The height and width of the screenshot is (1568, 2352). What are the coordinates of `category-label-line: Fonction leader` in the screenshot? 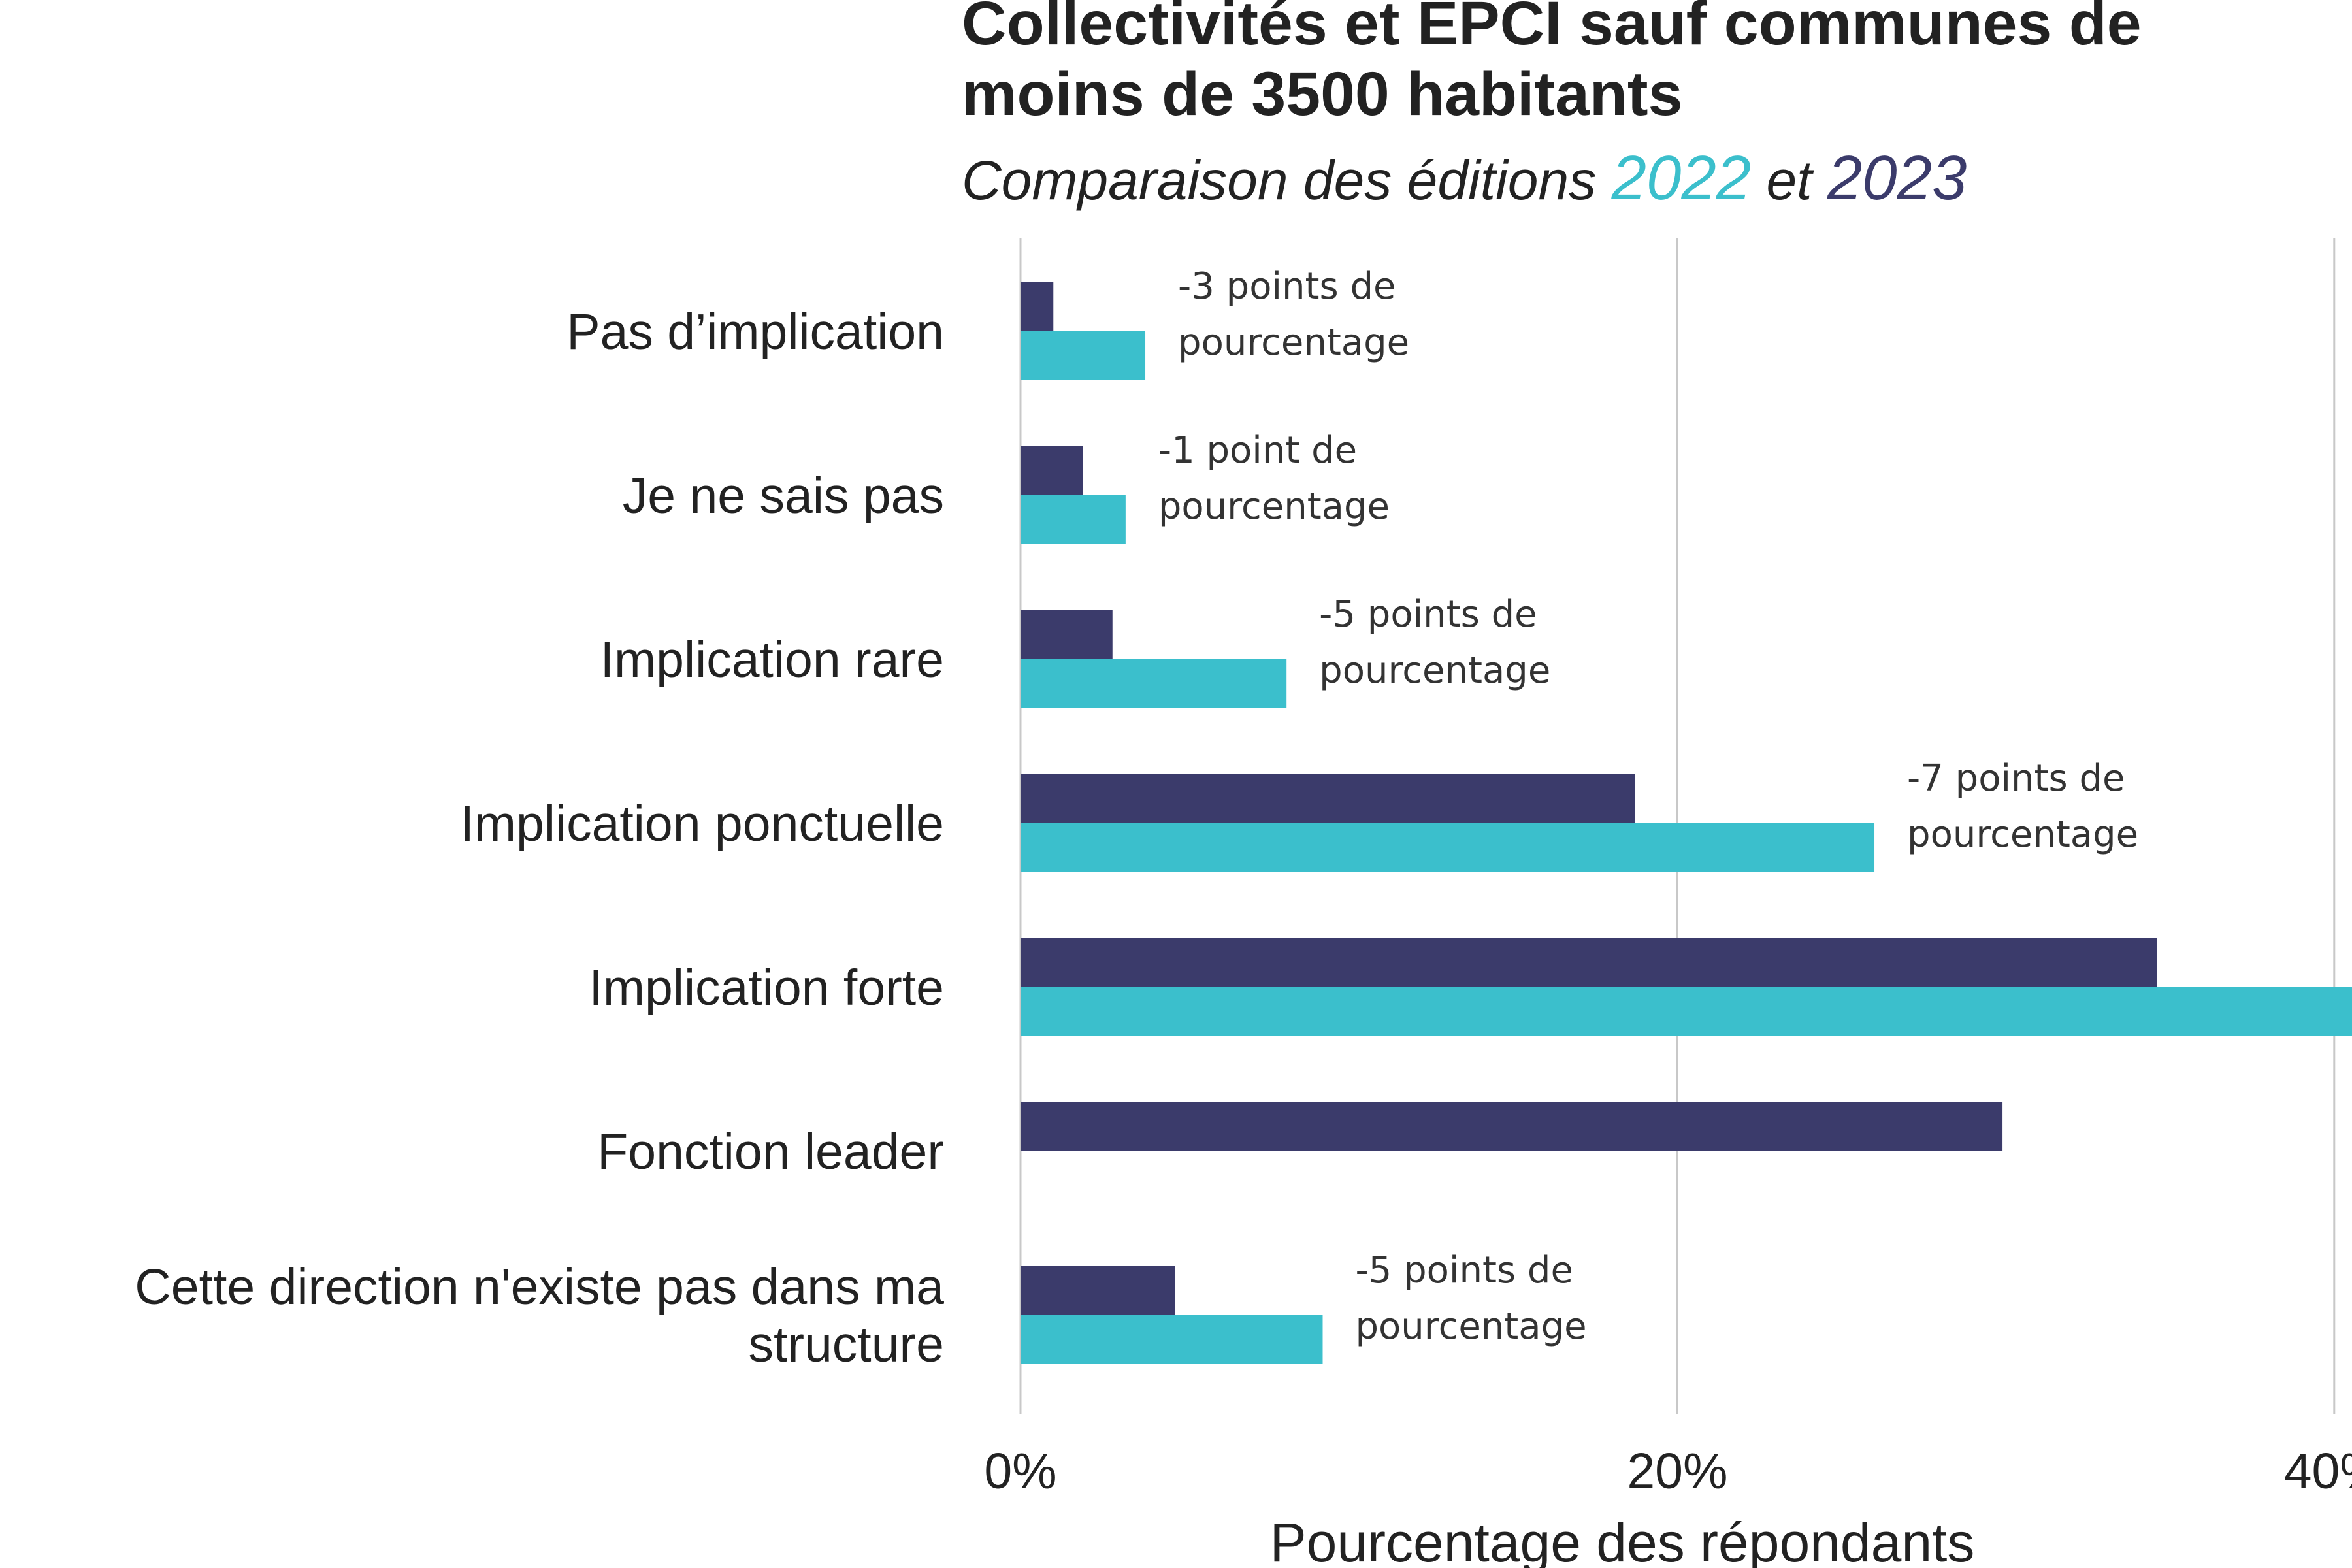 It's located at (770, 1152).